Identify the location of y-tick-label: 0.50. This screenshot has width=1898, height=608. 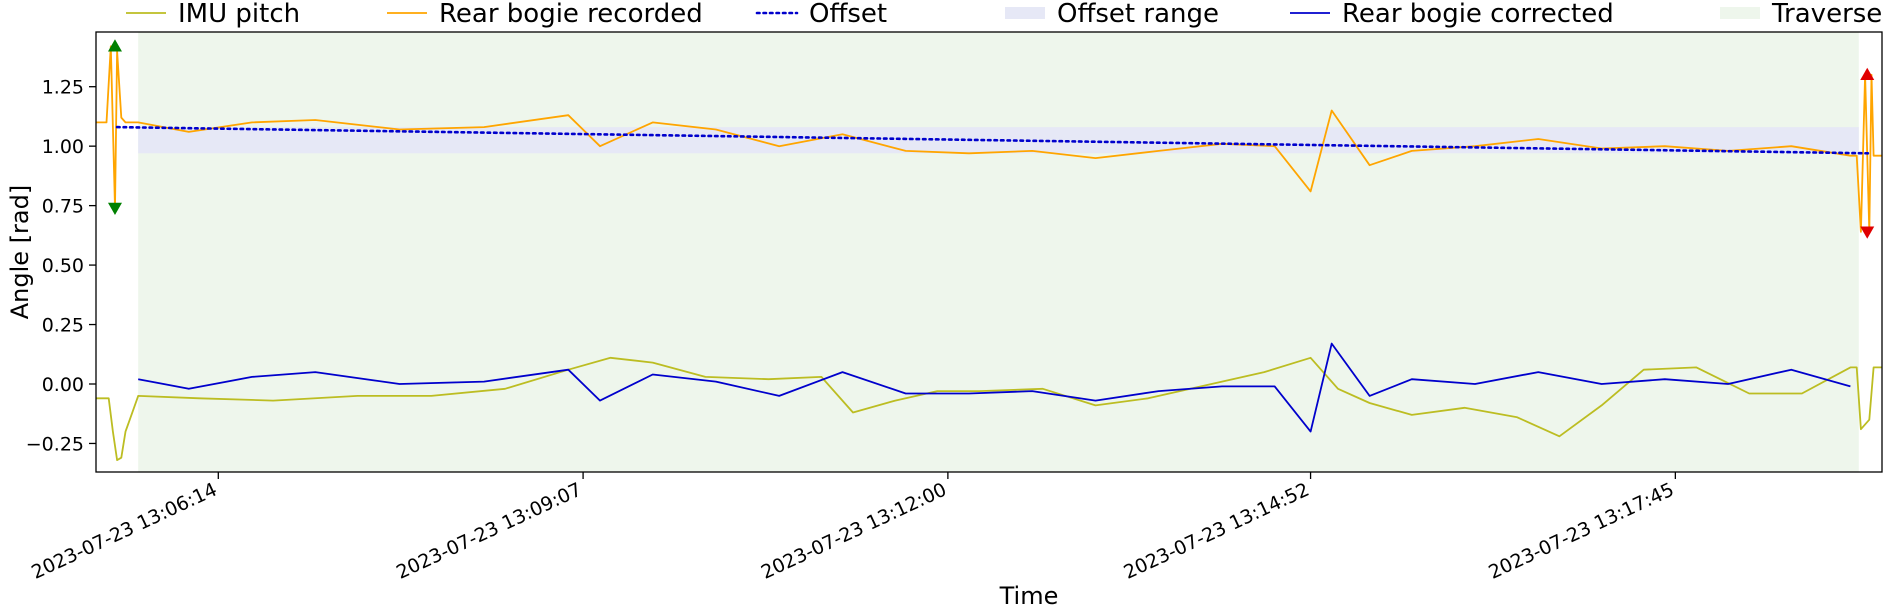
(63, 266).